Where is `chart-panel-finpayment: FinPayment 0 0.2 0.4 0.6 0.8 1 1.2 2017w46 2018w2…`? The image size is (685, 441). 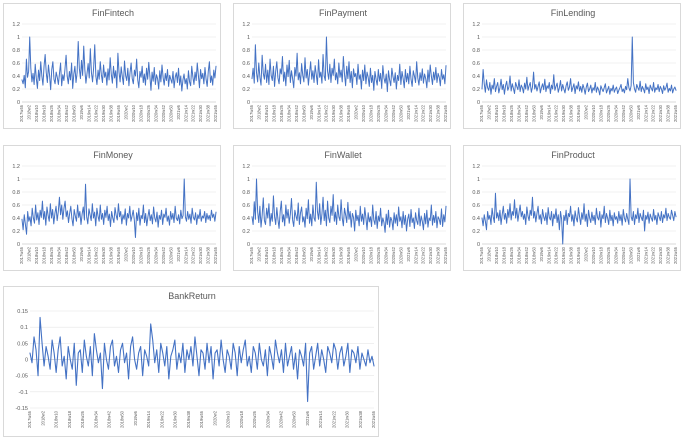
chart-panel-finpayment: FinPayment 0 0.2 0.4 0.6 0.8 1 1.2 2017w46 2018w2… is located at coordinates (342, 66).